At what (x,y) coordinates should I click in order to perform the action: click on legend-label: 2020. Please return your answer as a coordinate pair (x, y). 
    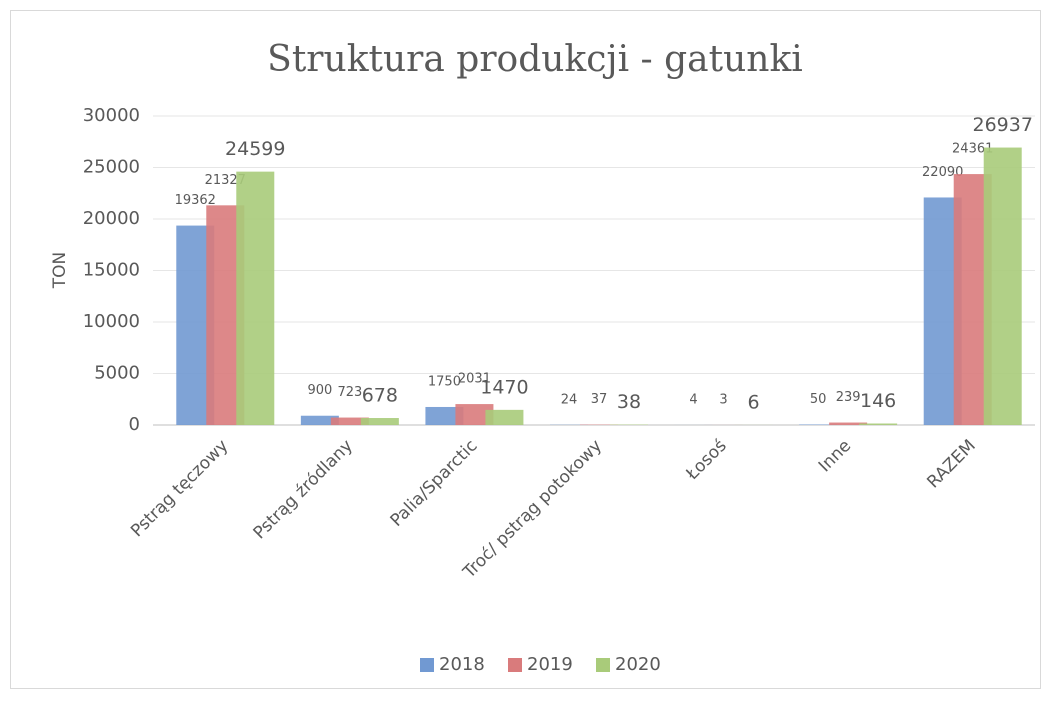
    Looking at the image, I should click on (638, 664).